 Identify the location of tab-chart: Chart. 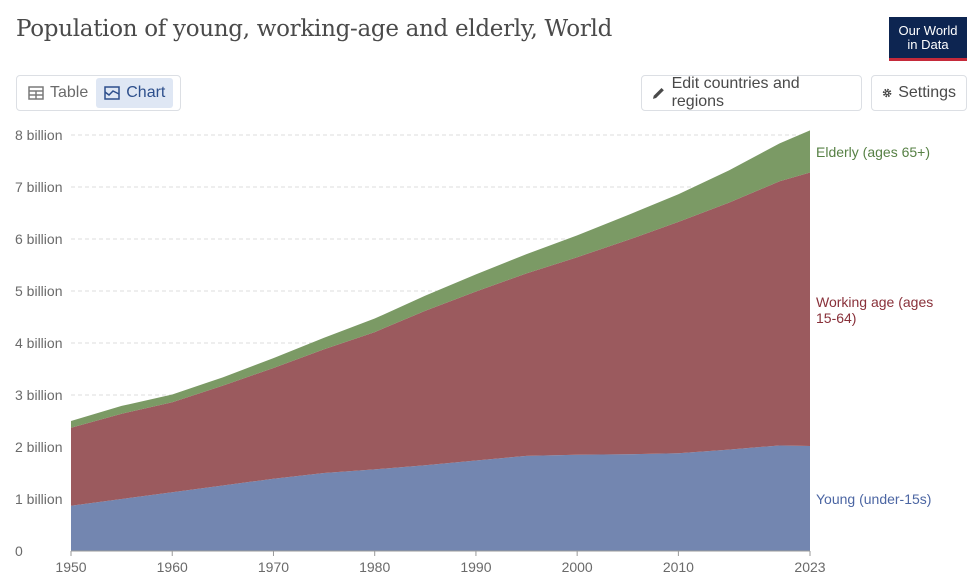
(135, 93).